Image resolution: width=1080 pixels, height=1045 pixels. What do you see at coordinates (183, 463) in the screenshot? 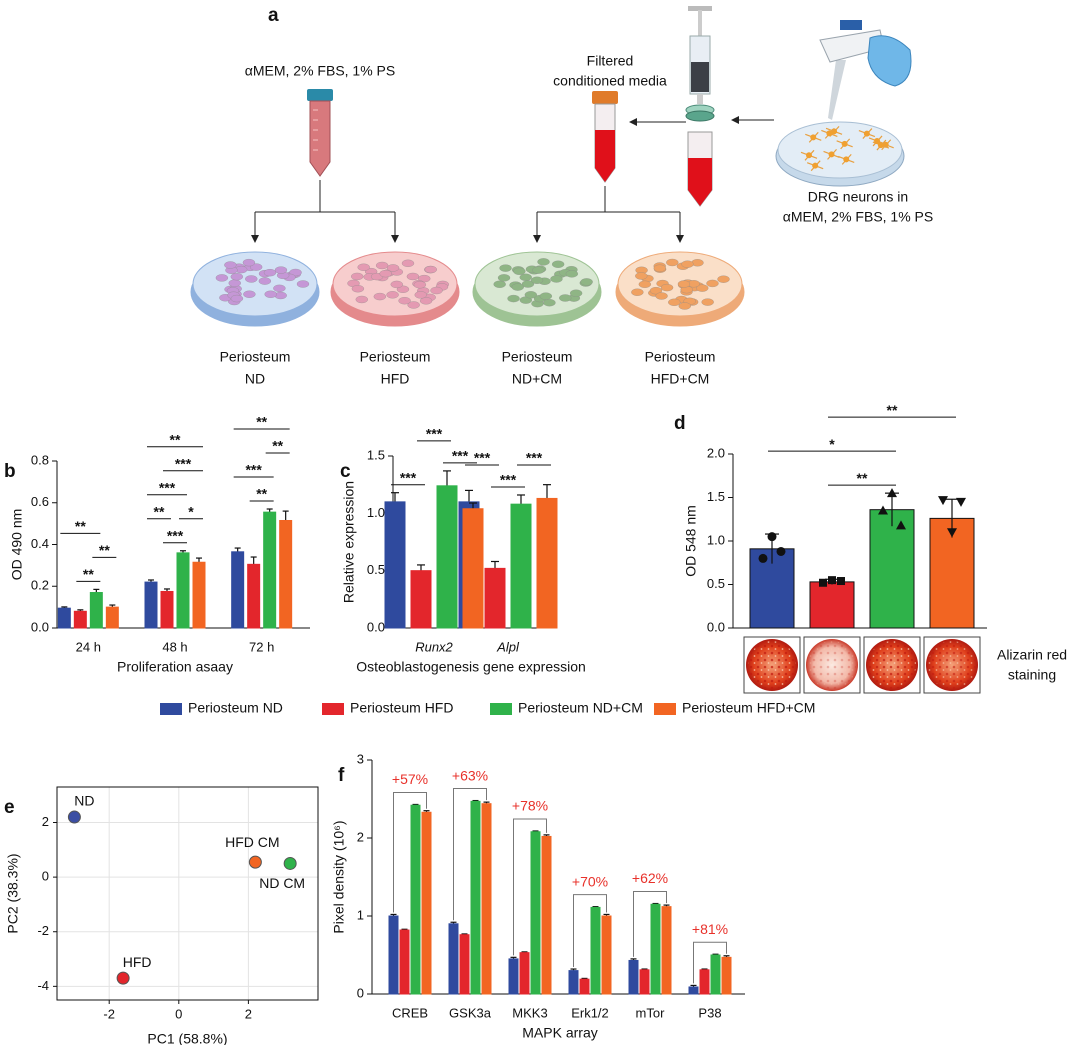
I see `annotation: ***` at bounding box center [183, 463].